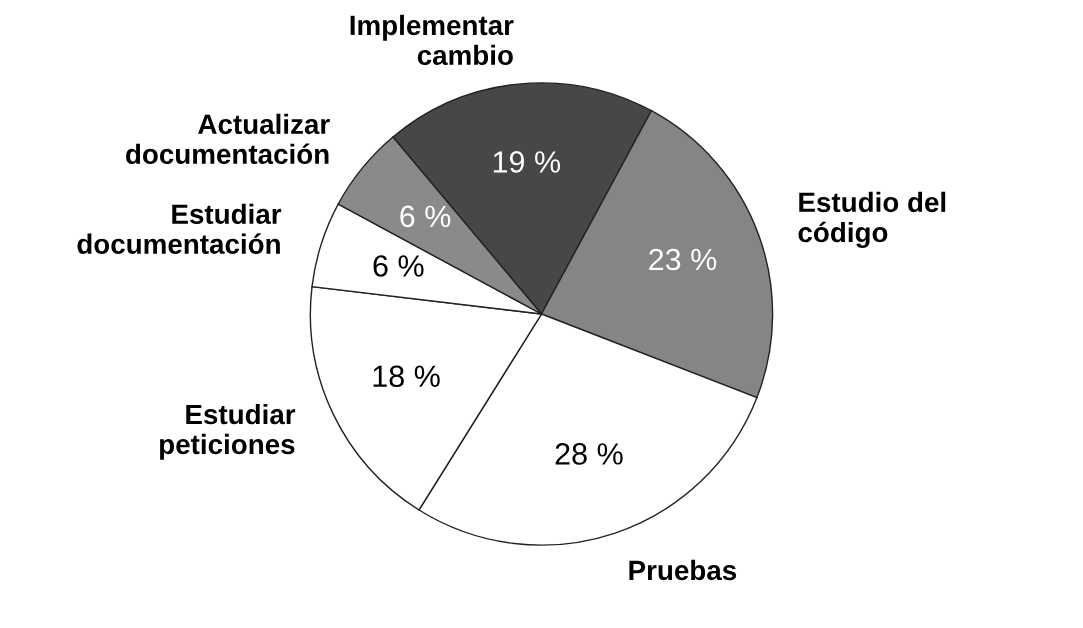  Describe the element at coordinates (228, 139) in the screenshot. I see `slice-label: Actualizar documentación` at that location.